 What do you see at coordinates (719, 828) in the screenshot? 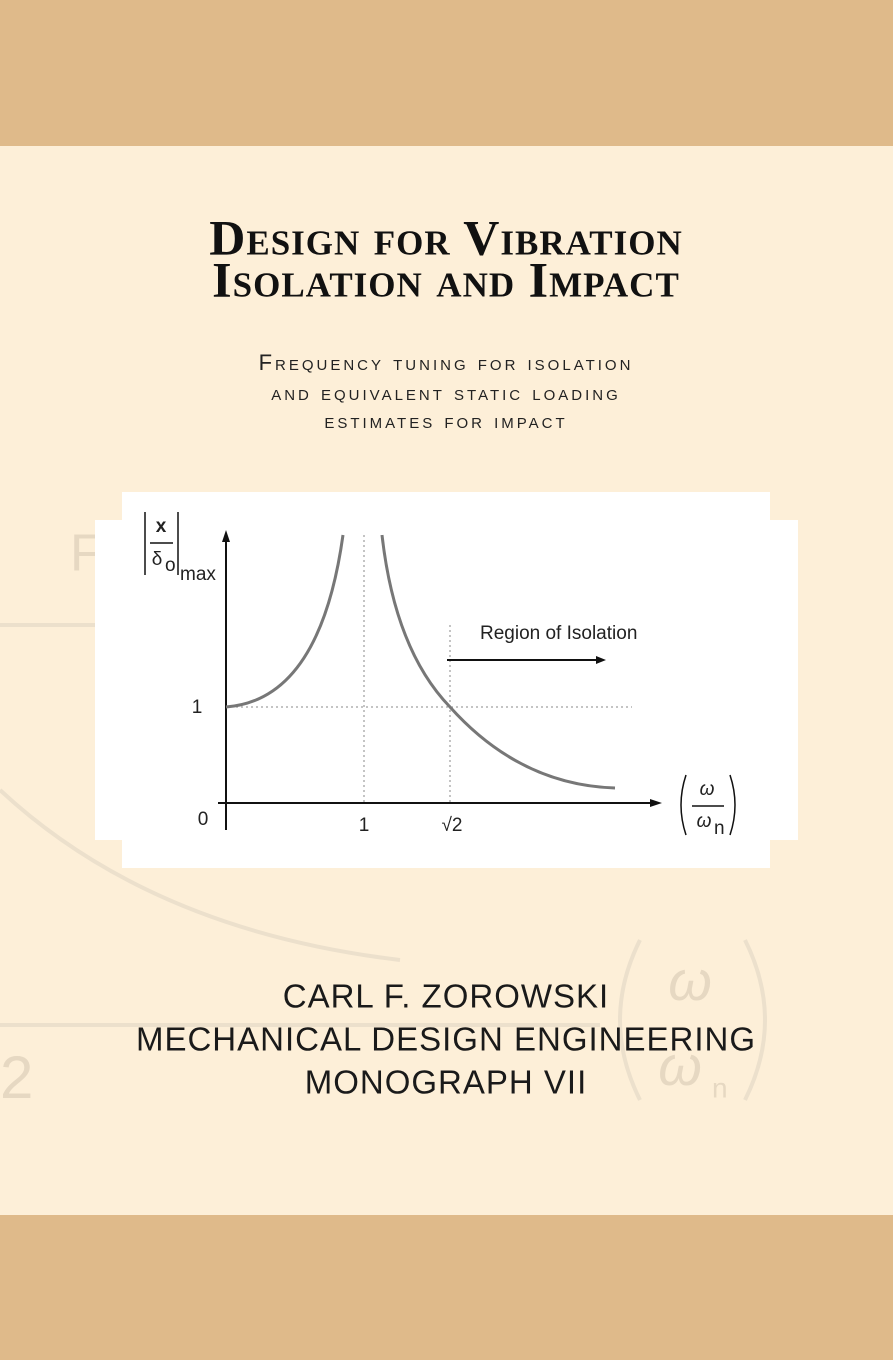
I see `x-label-denominator-sub: n` at bounding box center [719, 828].